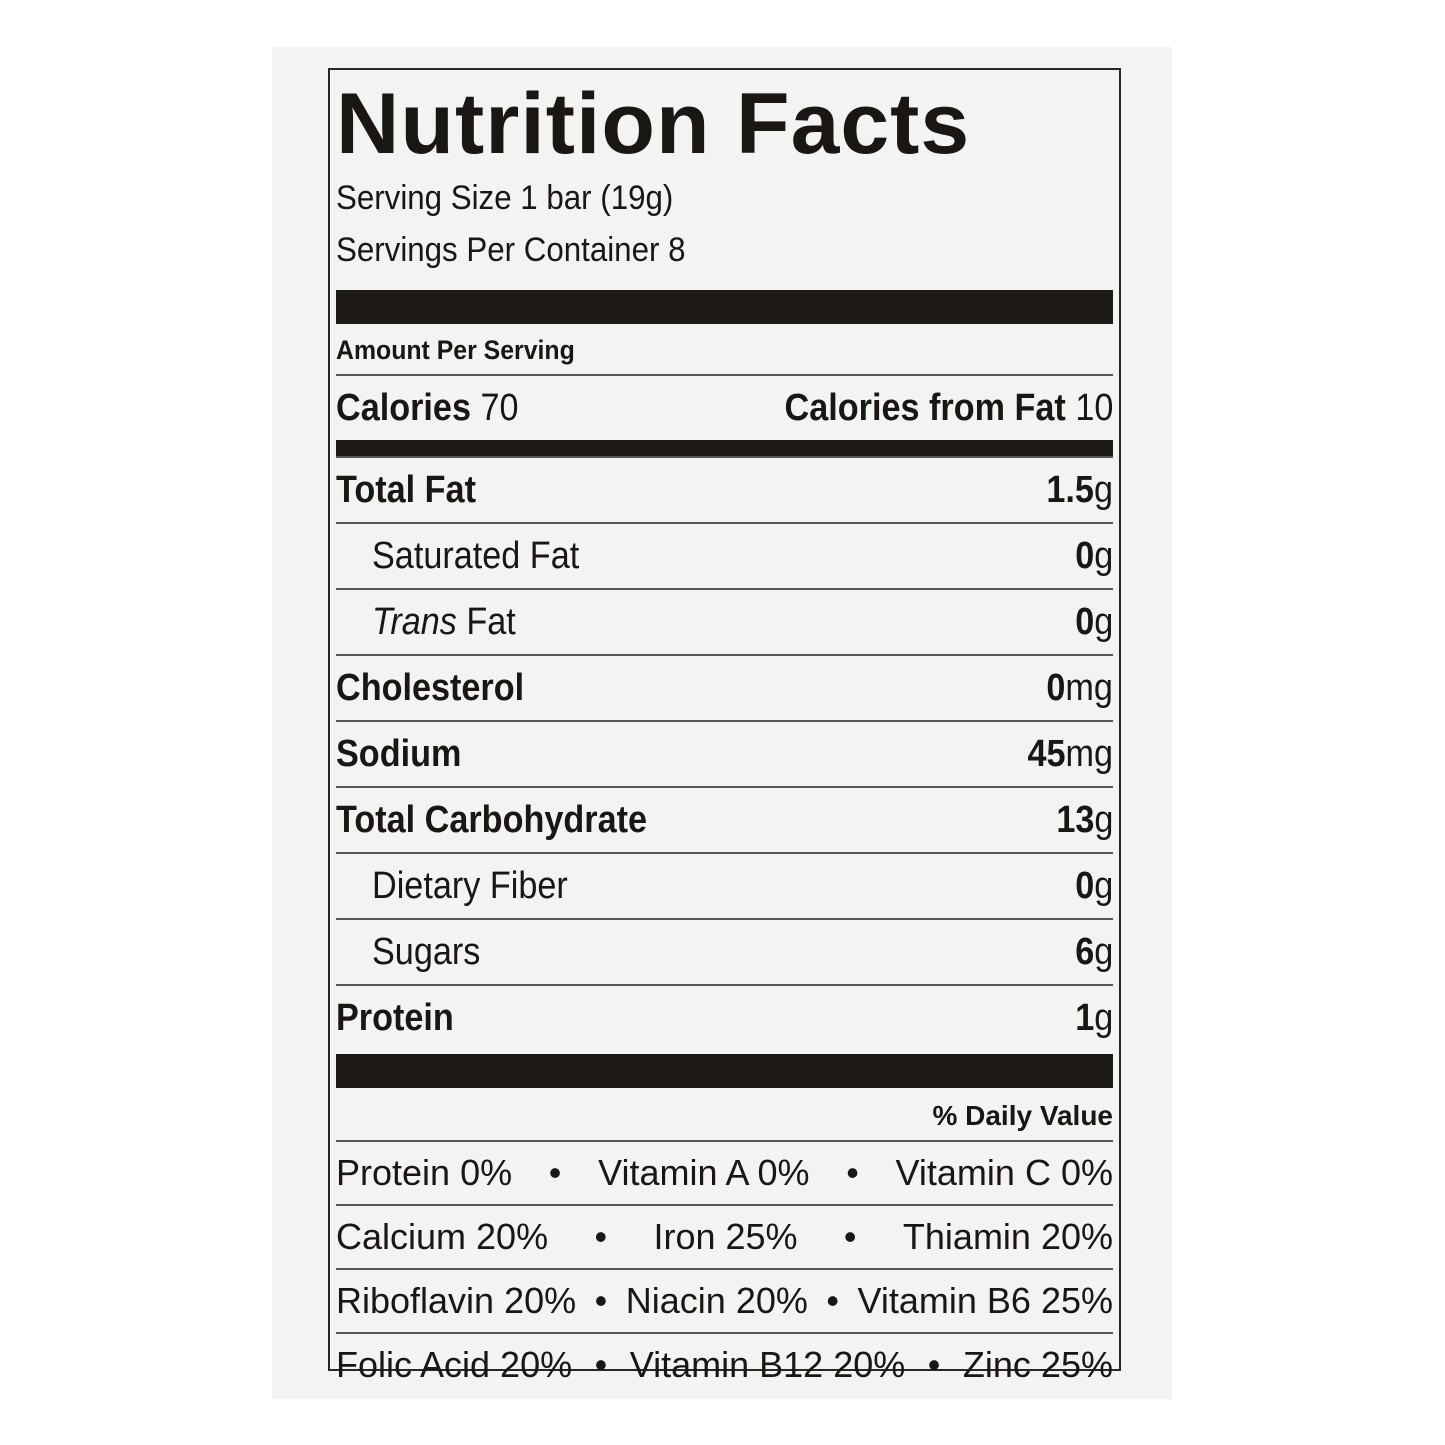 This screenshot has height=1445, width=1445. Describe the element at coordinates (724, 407) in the screenshot. I see `calories-row: Calories 70 Calories from Fat 10` at that location.